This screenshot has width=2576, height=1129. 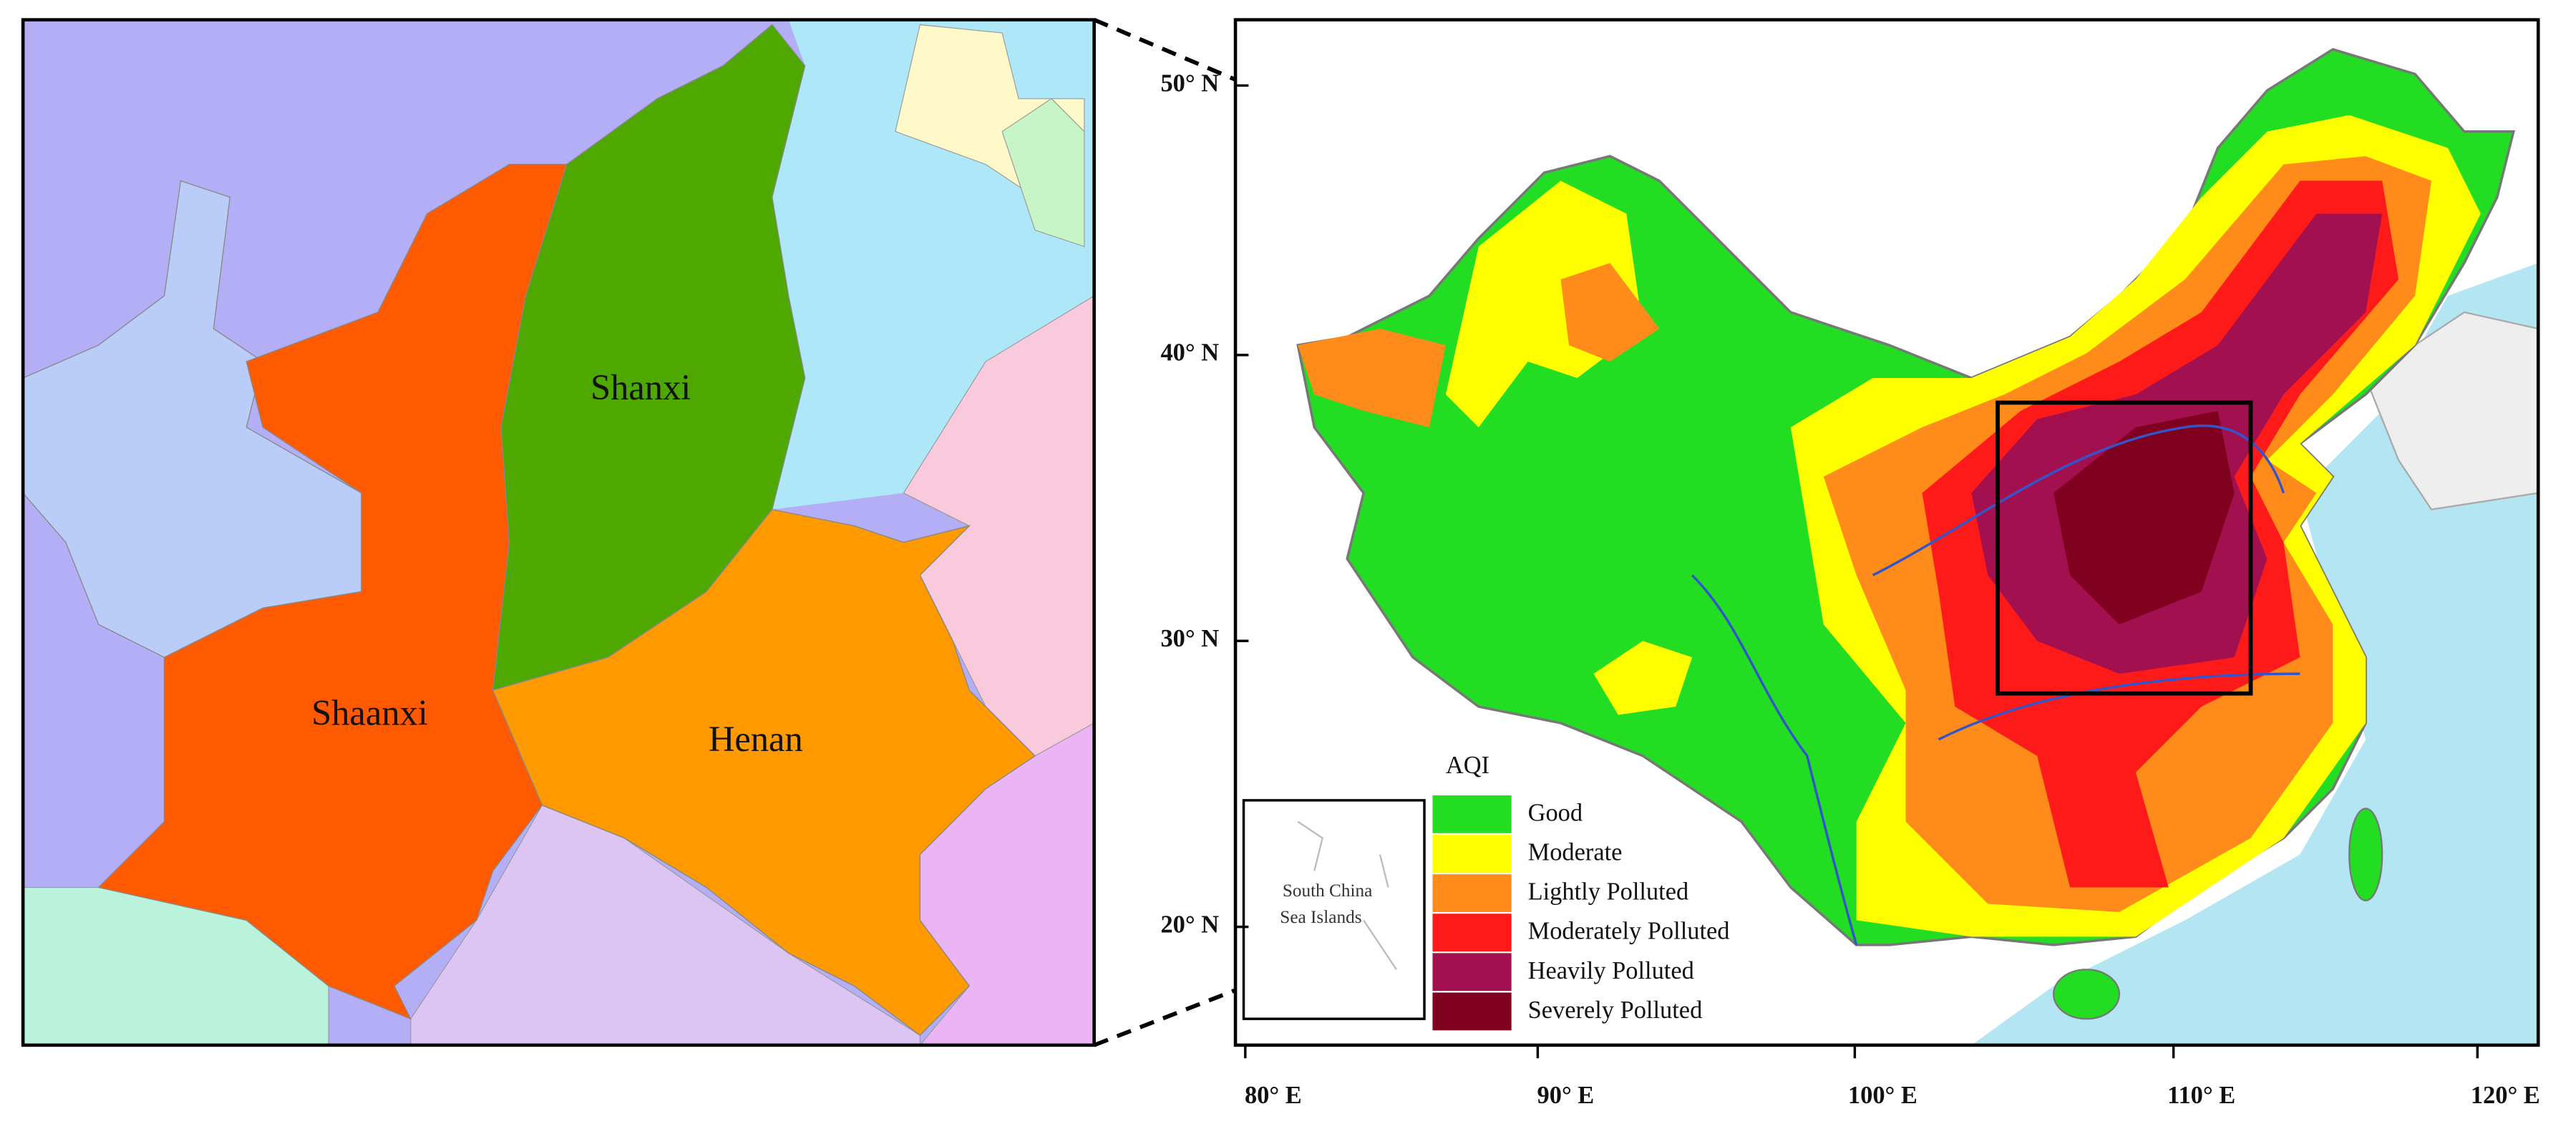 I want to click on lon-label: 120° E, so click(x=2505, y=1095).